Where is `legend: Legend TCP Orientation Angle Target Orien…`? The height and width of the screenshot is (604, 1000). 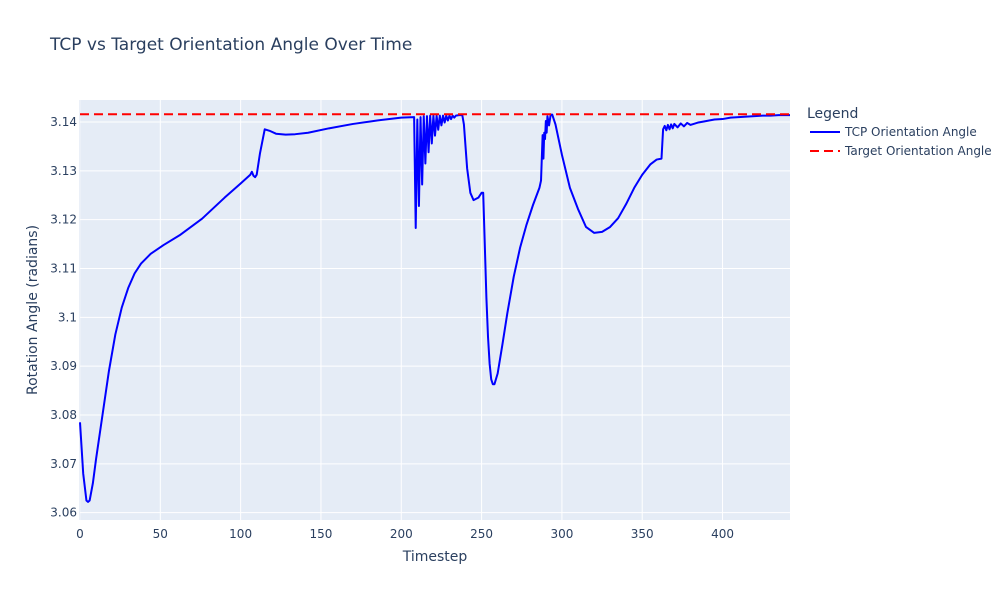 legend: Legend TCP Orientation Angle Target Orien… is located at coordinates (899, 132).